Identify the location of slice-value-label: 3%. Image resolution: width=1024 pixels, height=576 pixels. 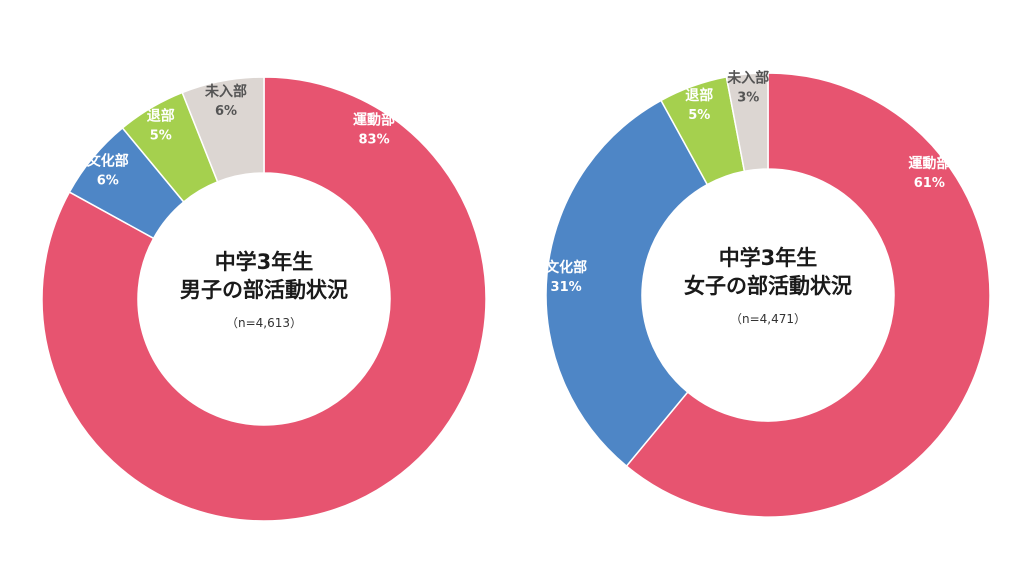
(748, 97).